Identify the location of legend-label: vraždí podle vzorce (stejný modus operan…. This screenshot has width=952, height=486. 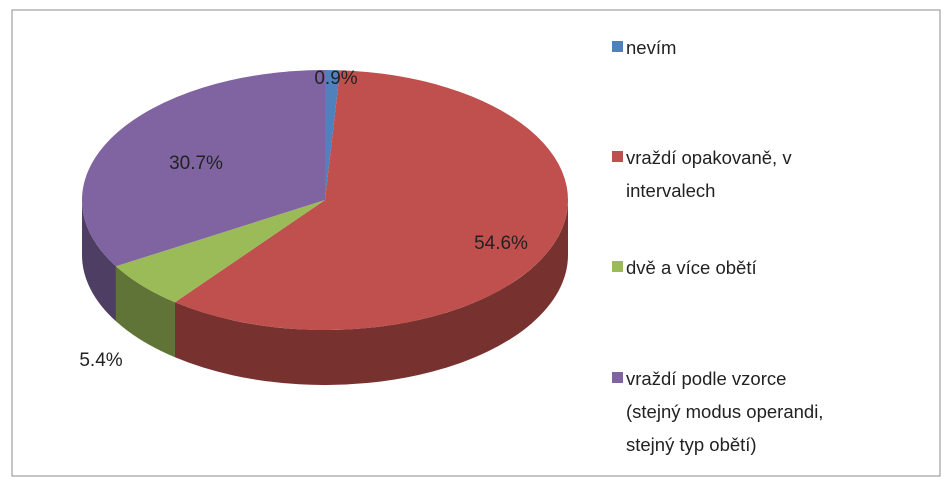
(725, 411).